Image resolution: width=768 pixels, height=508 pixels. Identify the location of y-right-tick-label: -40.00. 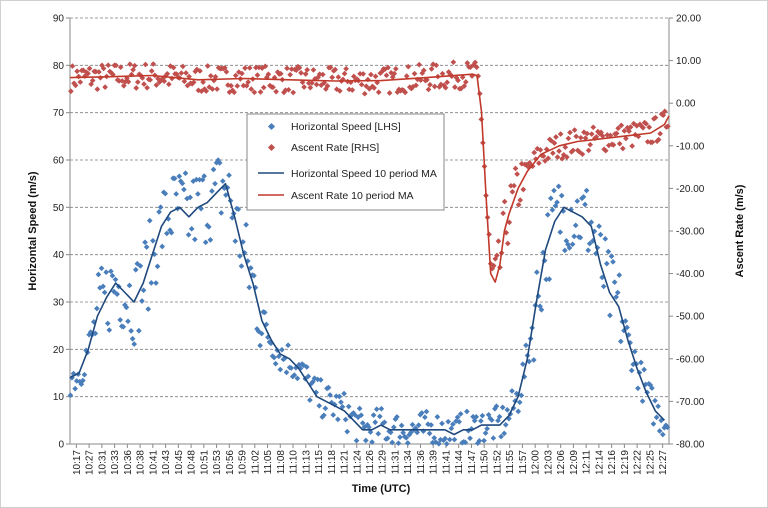
(690, 274).